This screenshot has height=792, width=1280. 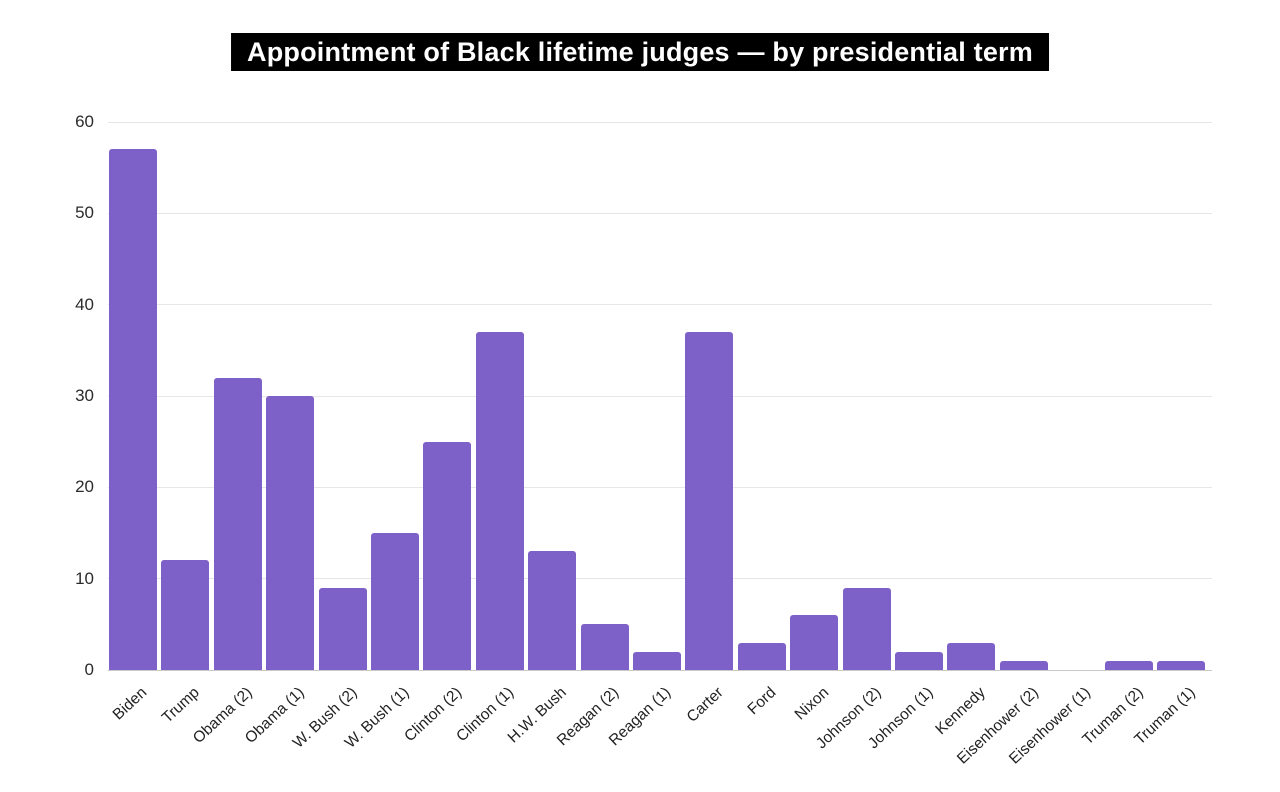 What do you see at coordinates (971, 656) in the screenshot?
I see `bar-kennedy` at bounding box center [971, 656].